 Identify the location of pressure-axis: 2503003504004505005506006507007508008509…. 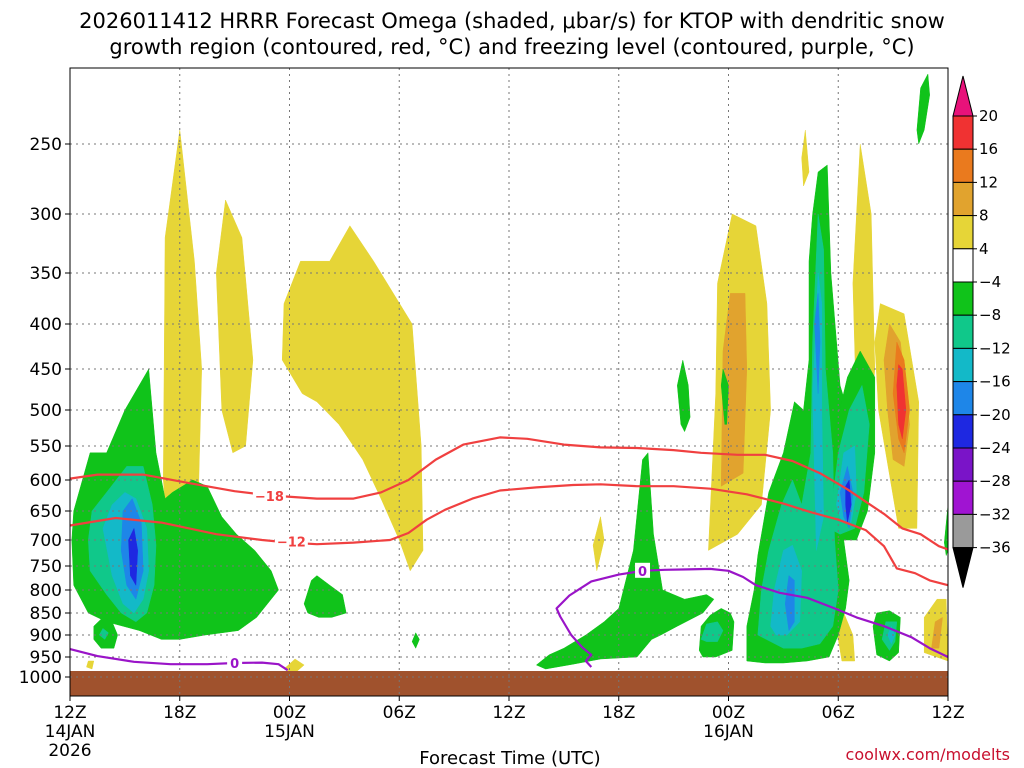
(44, 411).